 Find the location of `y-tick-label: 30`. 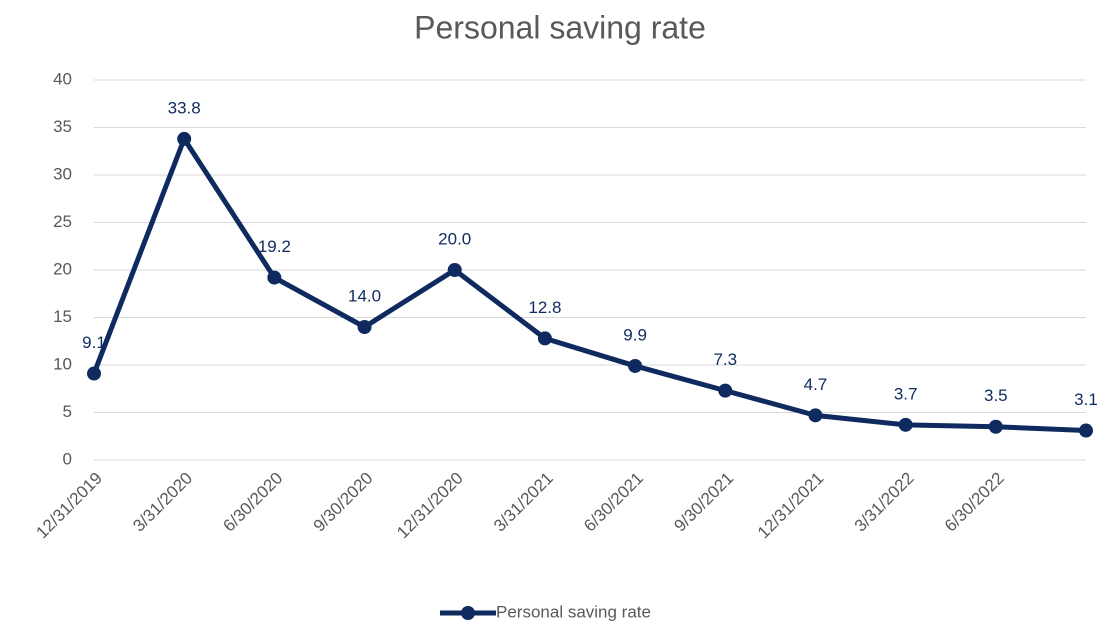

y-tick-label: 30 is located at coordinates (62, 173).